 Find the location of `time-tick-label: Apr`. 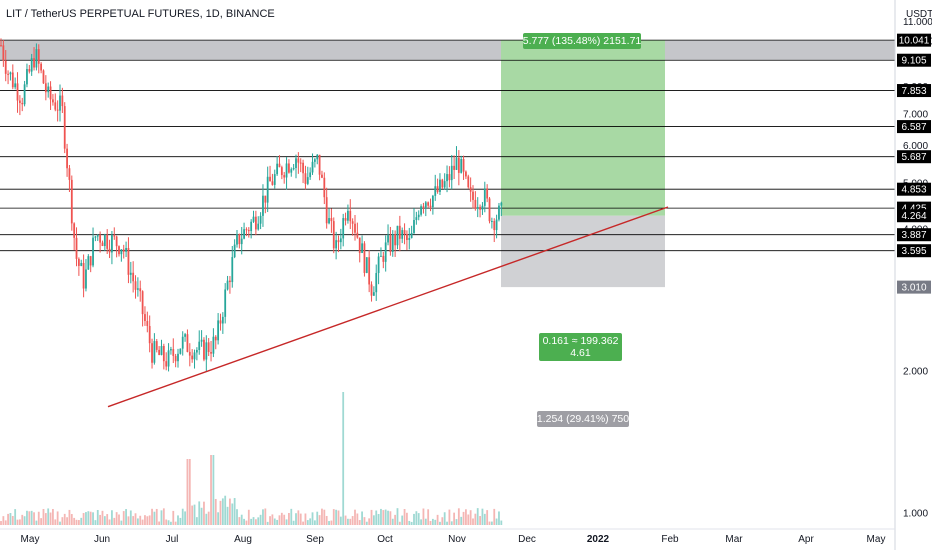

time-tick-label: Apr is located at coordinates (806, 539).